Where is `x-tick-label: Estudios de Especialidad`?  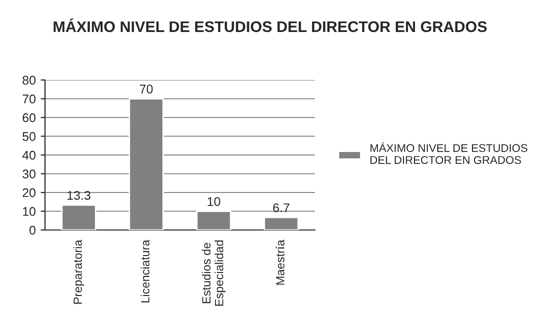
x-tick-label: Estudios de Especialidad is located at coordinates (214, 273).